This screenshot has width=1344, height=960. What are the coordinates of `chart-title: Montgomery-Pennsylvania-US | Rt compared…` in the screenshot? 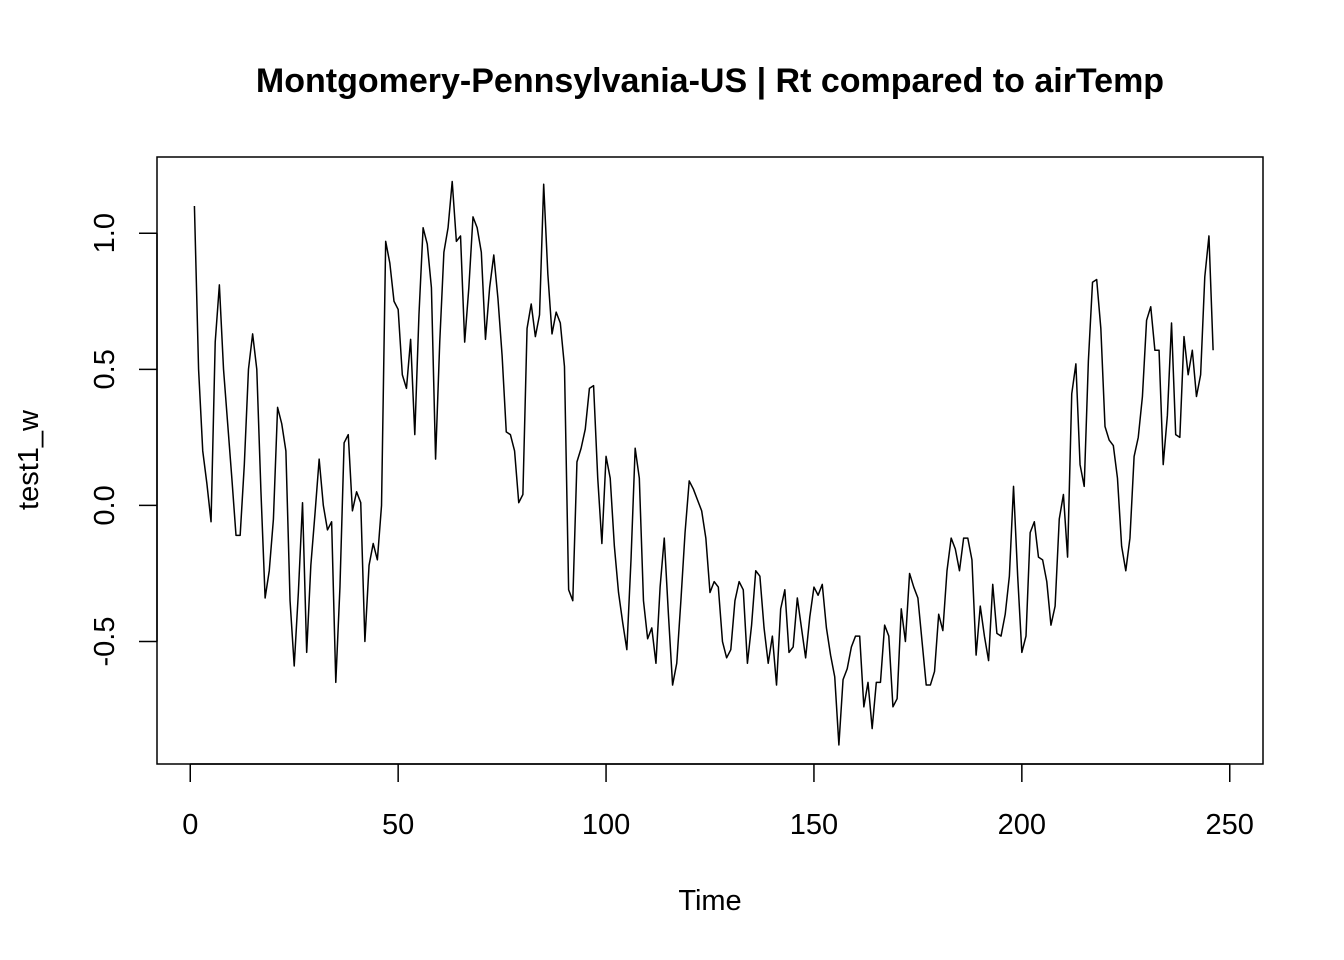 It's located at (710, 81).